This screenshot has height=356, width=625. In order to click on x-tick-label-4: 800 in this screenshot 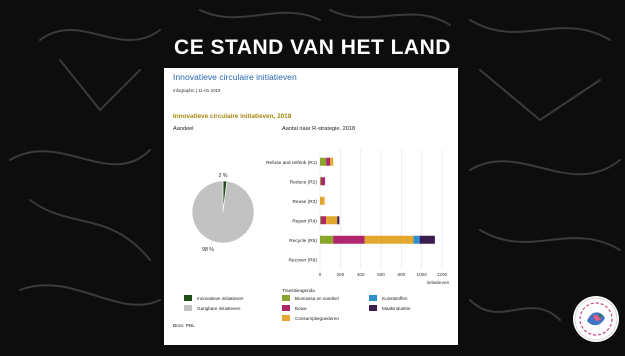, I will do `click(401, 274)`.